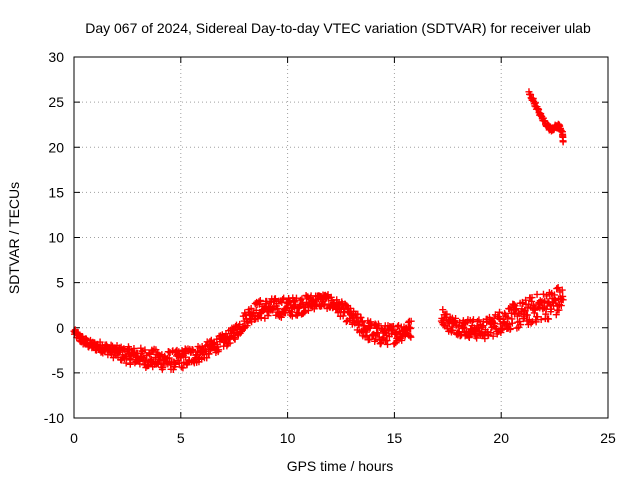 The width and height of the screenshot is (640, 480). What do you see at coordinates (288, 438) in the screenshot?
I see `x-tick-label: 10` at bounding box center [288, 438].